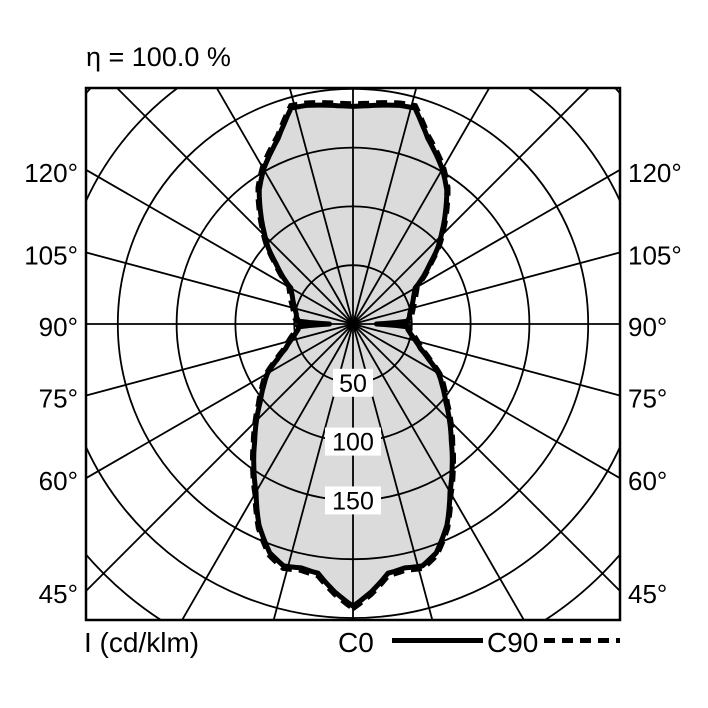  I want to click on legend-dashed-line-swatch, so click(582, 640).